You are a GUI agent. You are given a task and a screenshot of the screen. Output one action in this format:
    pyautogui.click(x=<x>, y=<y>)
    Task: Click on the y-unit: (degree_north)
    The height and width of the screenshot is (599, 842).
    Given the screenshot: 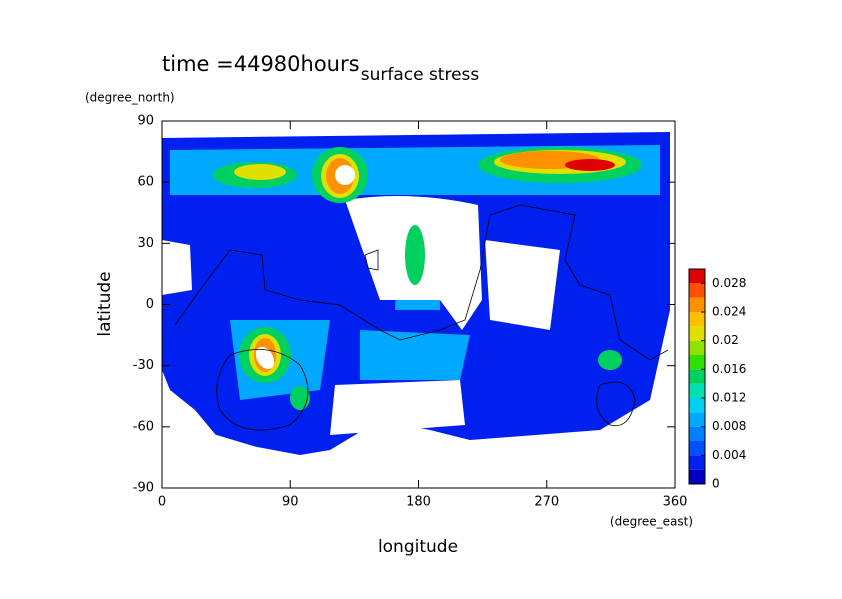 What is the action you would take?
    pyautogui.click(x=130, y=98)
    